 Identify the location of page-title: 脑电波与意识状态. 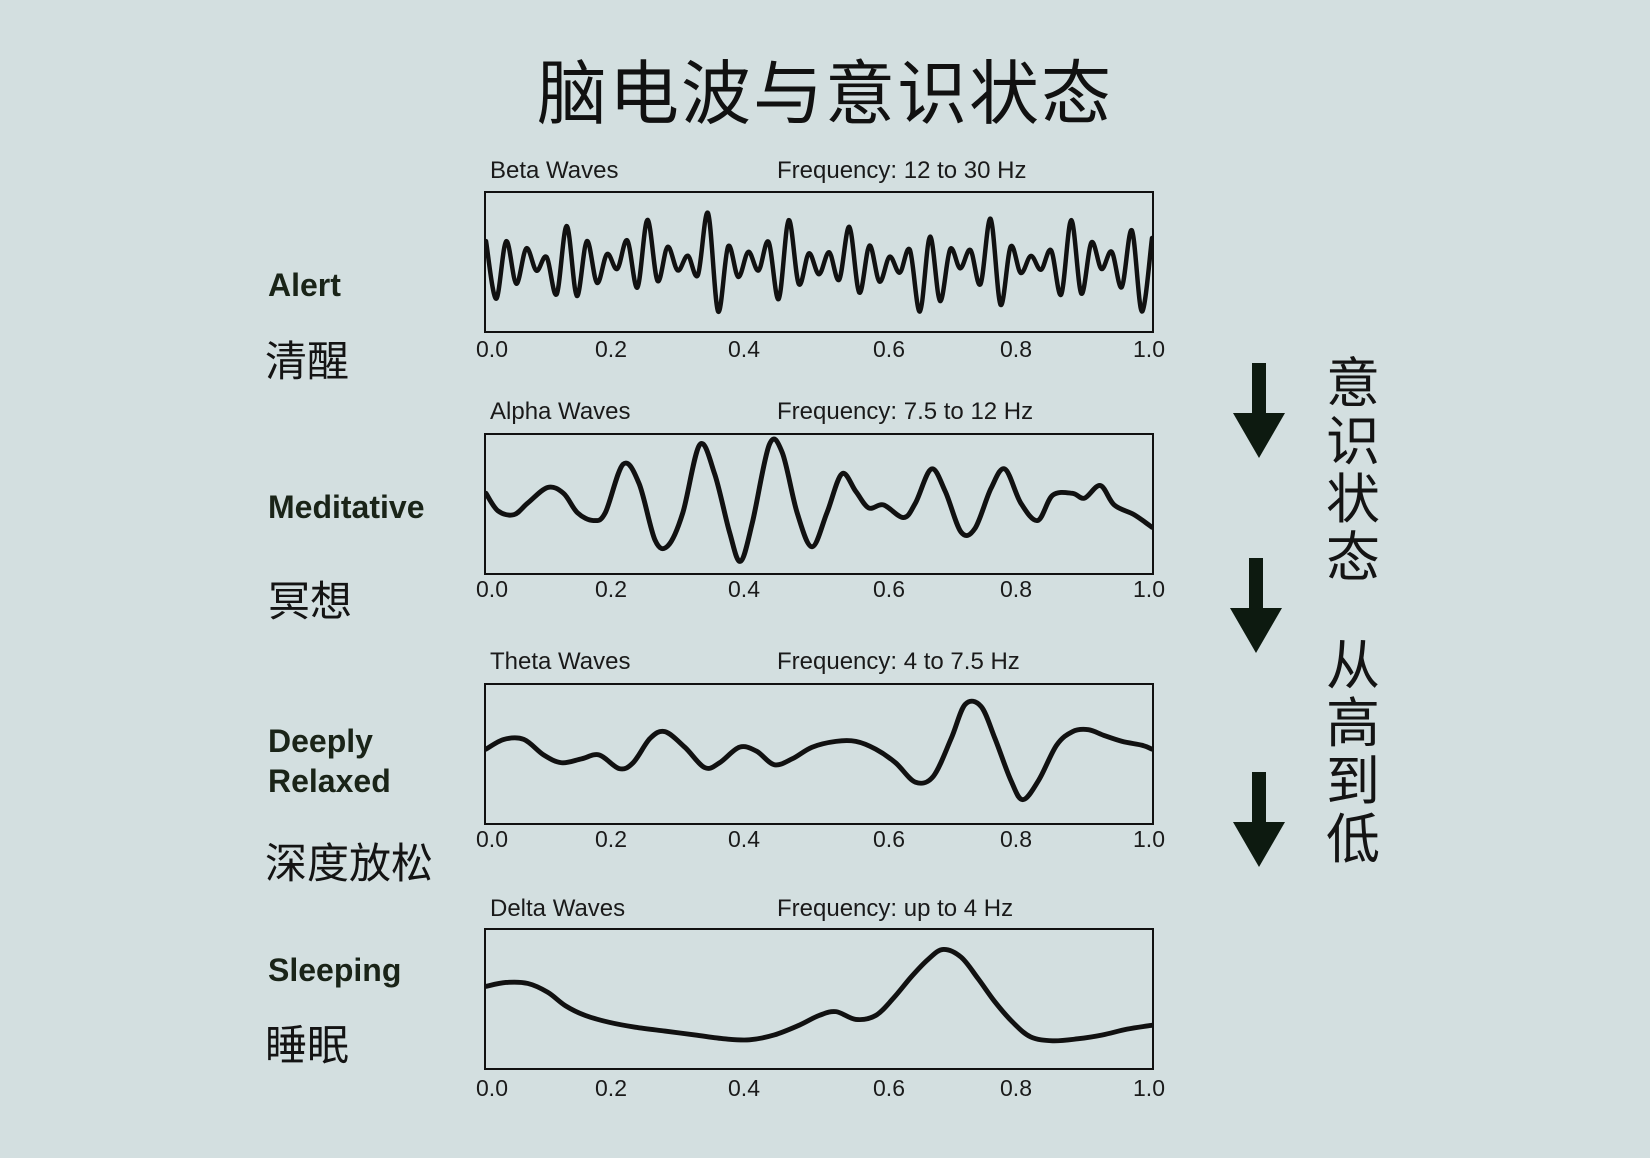
(825, 94).